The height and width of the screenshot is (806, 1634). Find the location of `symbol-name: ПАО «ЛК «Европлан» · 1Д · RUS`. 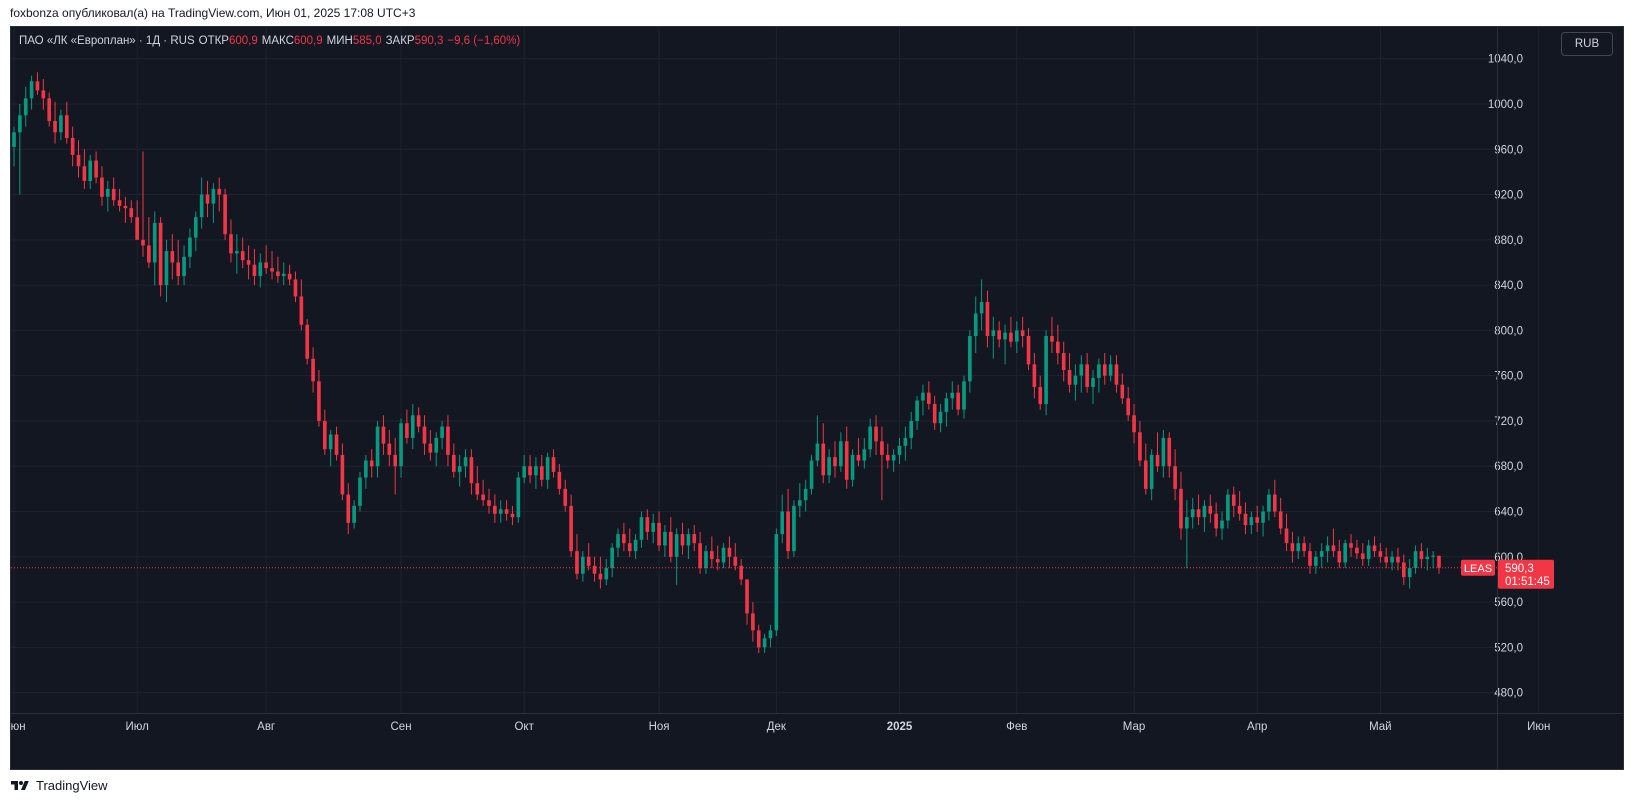

symbol-name: ПАО «ЛК «Европлан» · 1Д · RUS is located at coordinates (107, 41).